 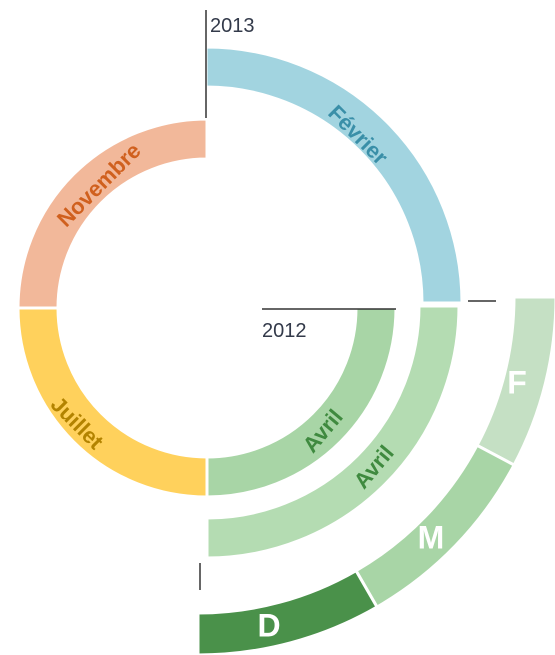 What do you see at coordinates (268, 625) in the screenshot?
I see `segment-label: D` at bounding box center [268, 625].